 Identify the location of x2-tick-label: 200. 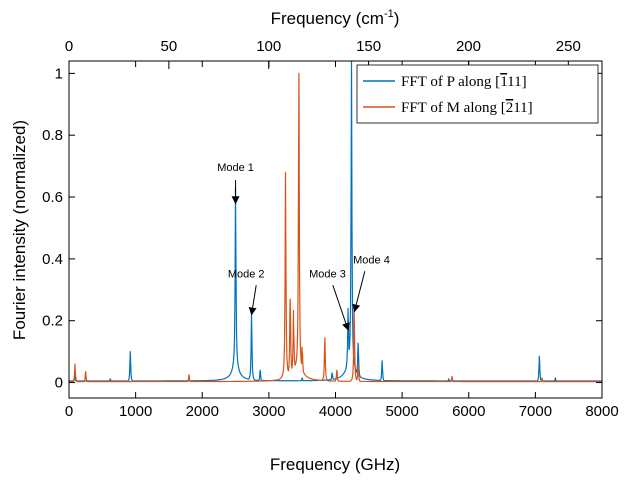
(468, 46).